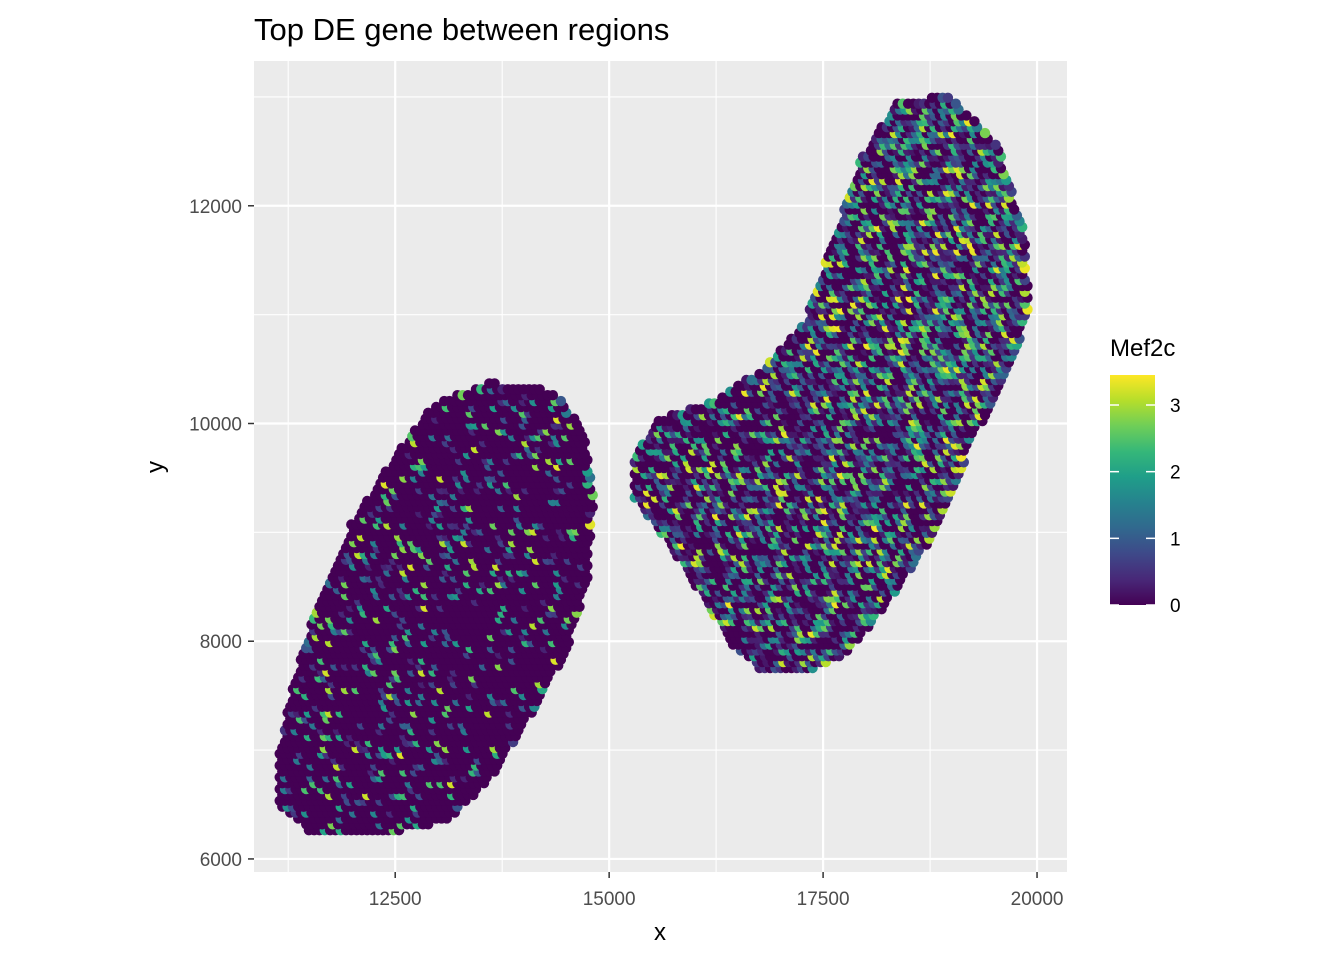 The image size is (1344, 960). What do you see at coordinates (461, 29) in the screenshot?
I see `chart-title: Top DE gene between regions` at bounding box center [461, 29].